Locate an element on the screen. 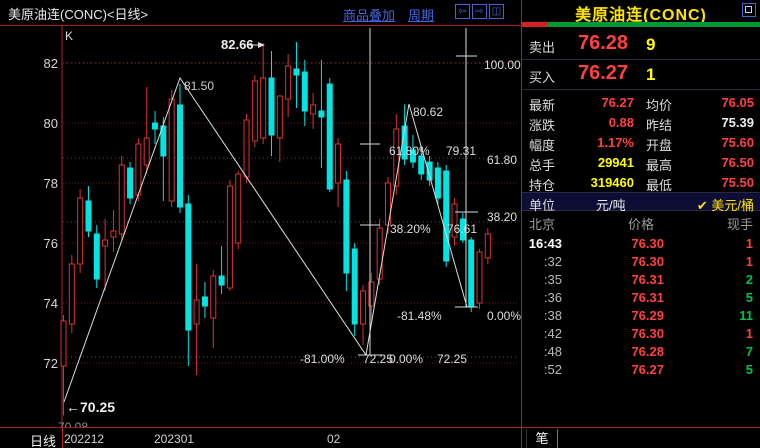 Image resolution: width=760 pixels, height=448 pixels. ts-volume: 5 is located at coordinates (749, 369).